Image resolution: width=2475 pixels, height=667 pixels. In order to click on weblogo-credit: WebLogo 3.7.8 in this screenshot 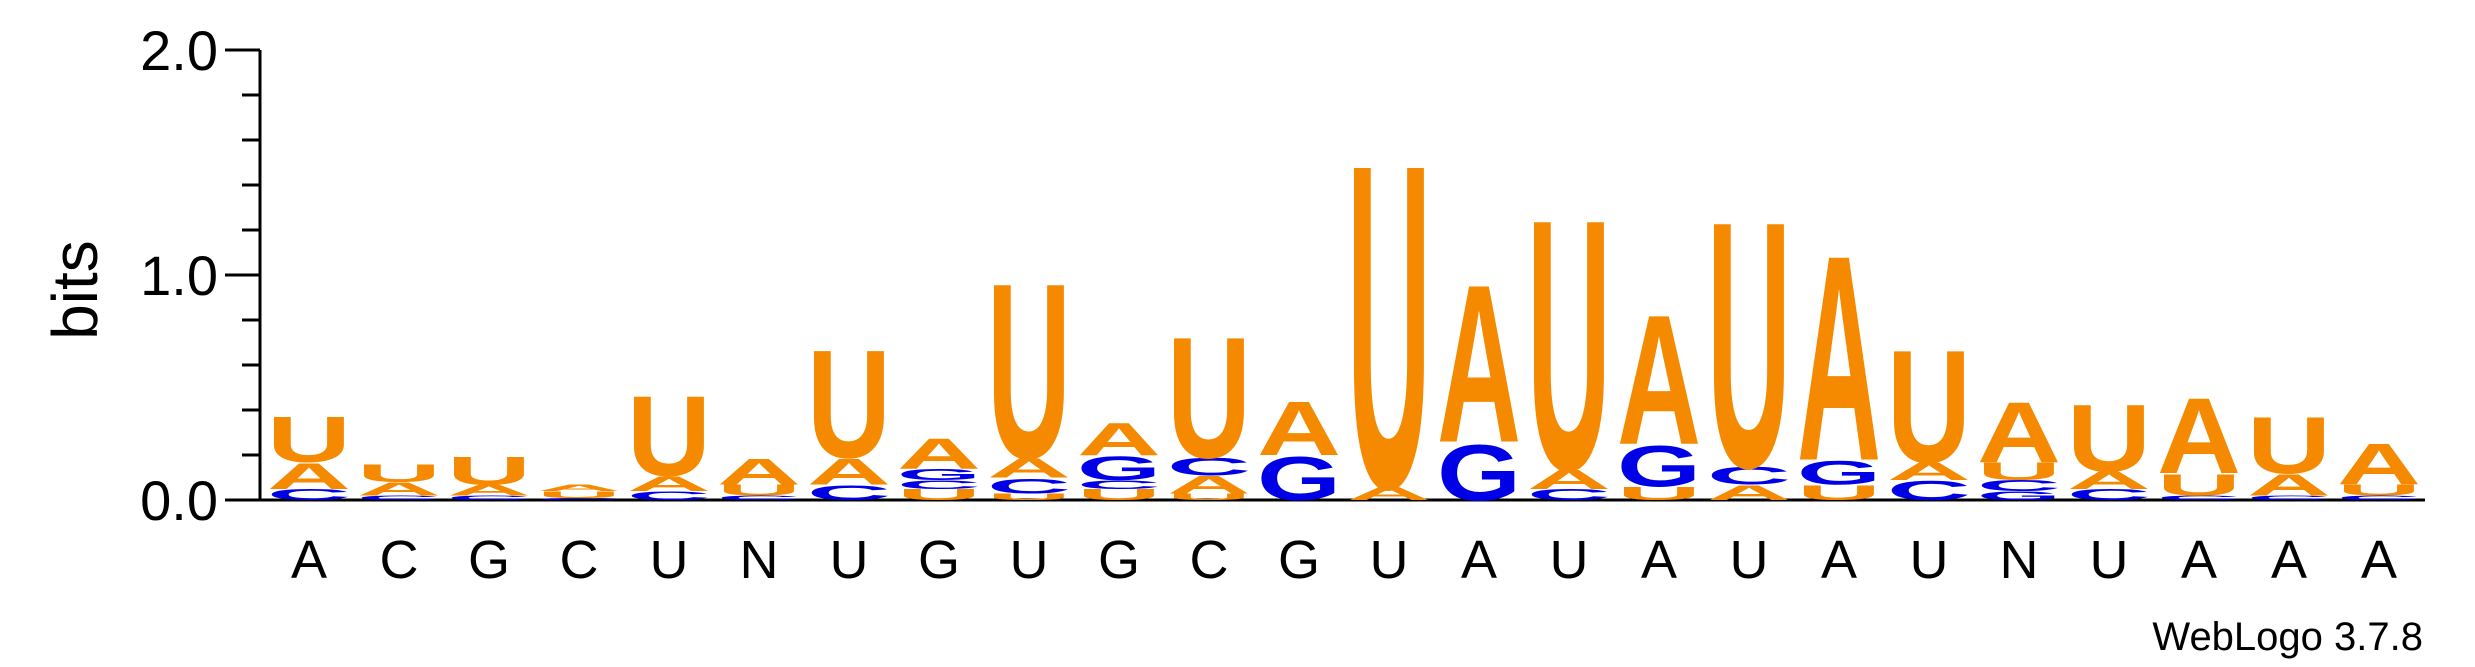, I will do `click(2287, 637)`.